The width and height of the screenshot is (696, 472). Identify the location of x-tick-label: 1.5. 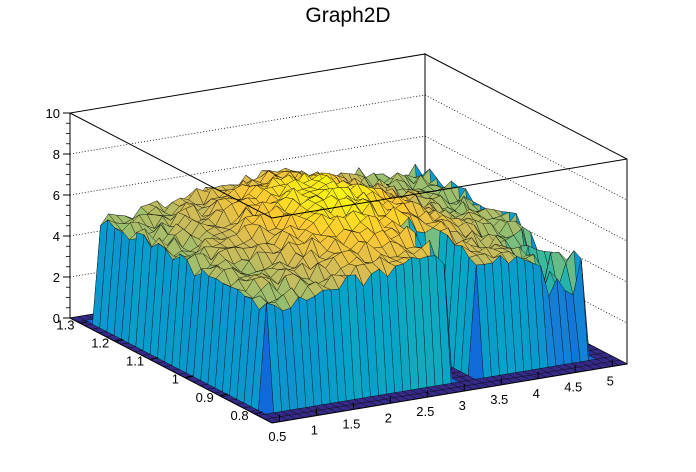
(351, 423).